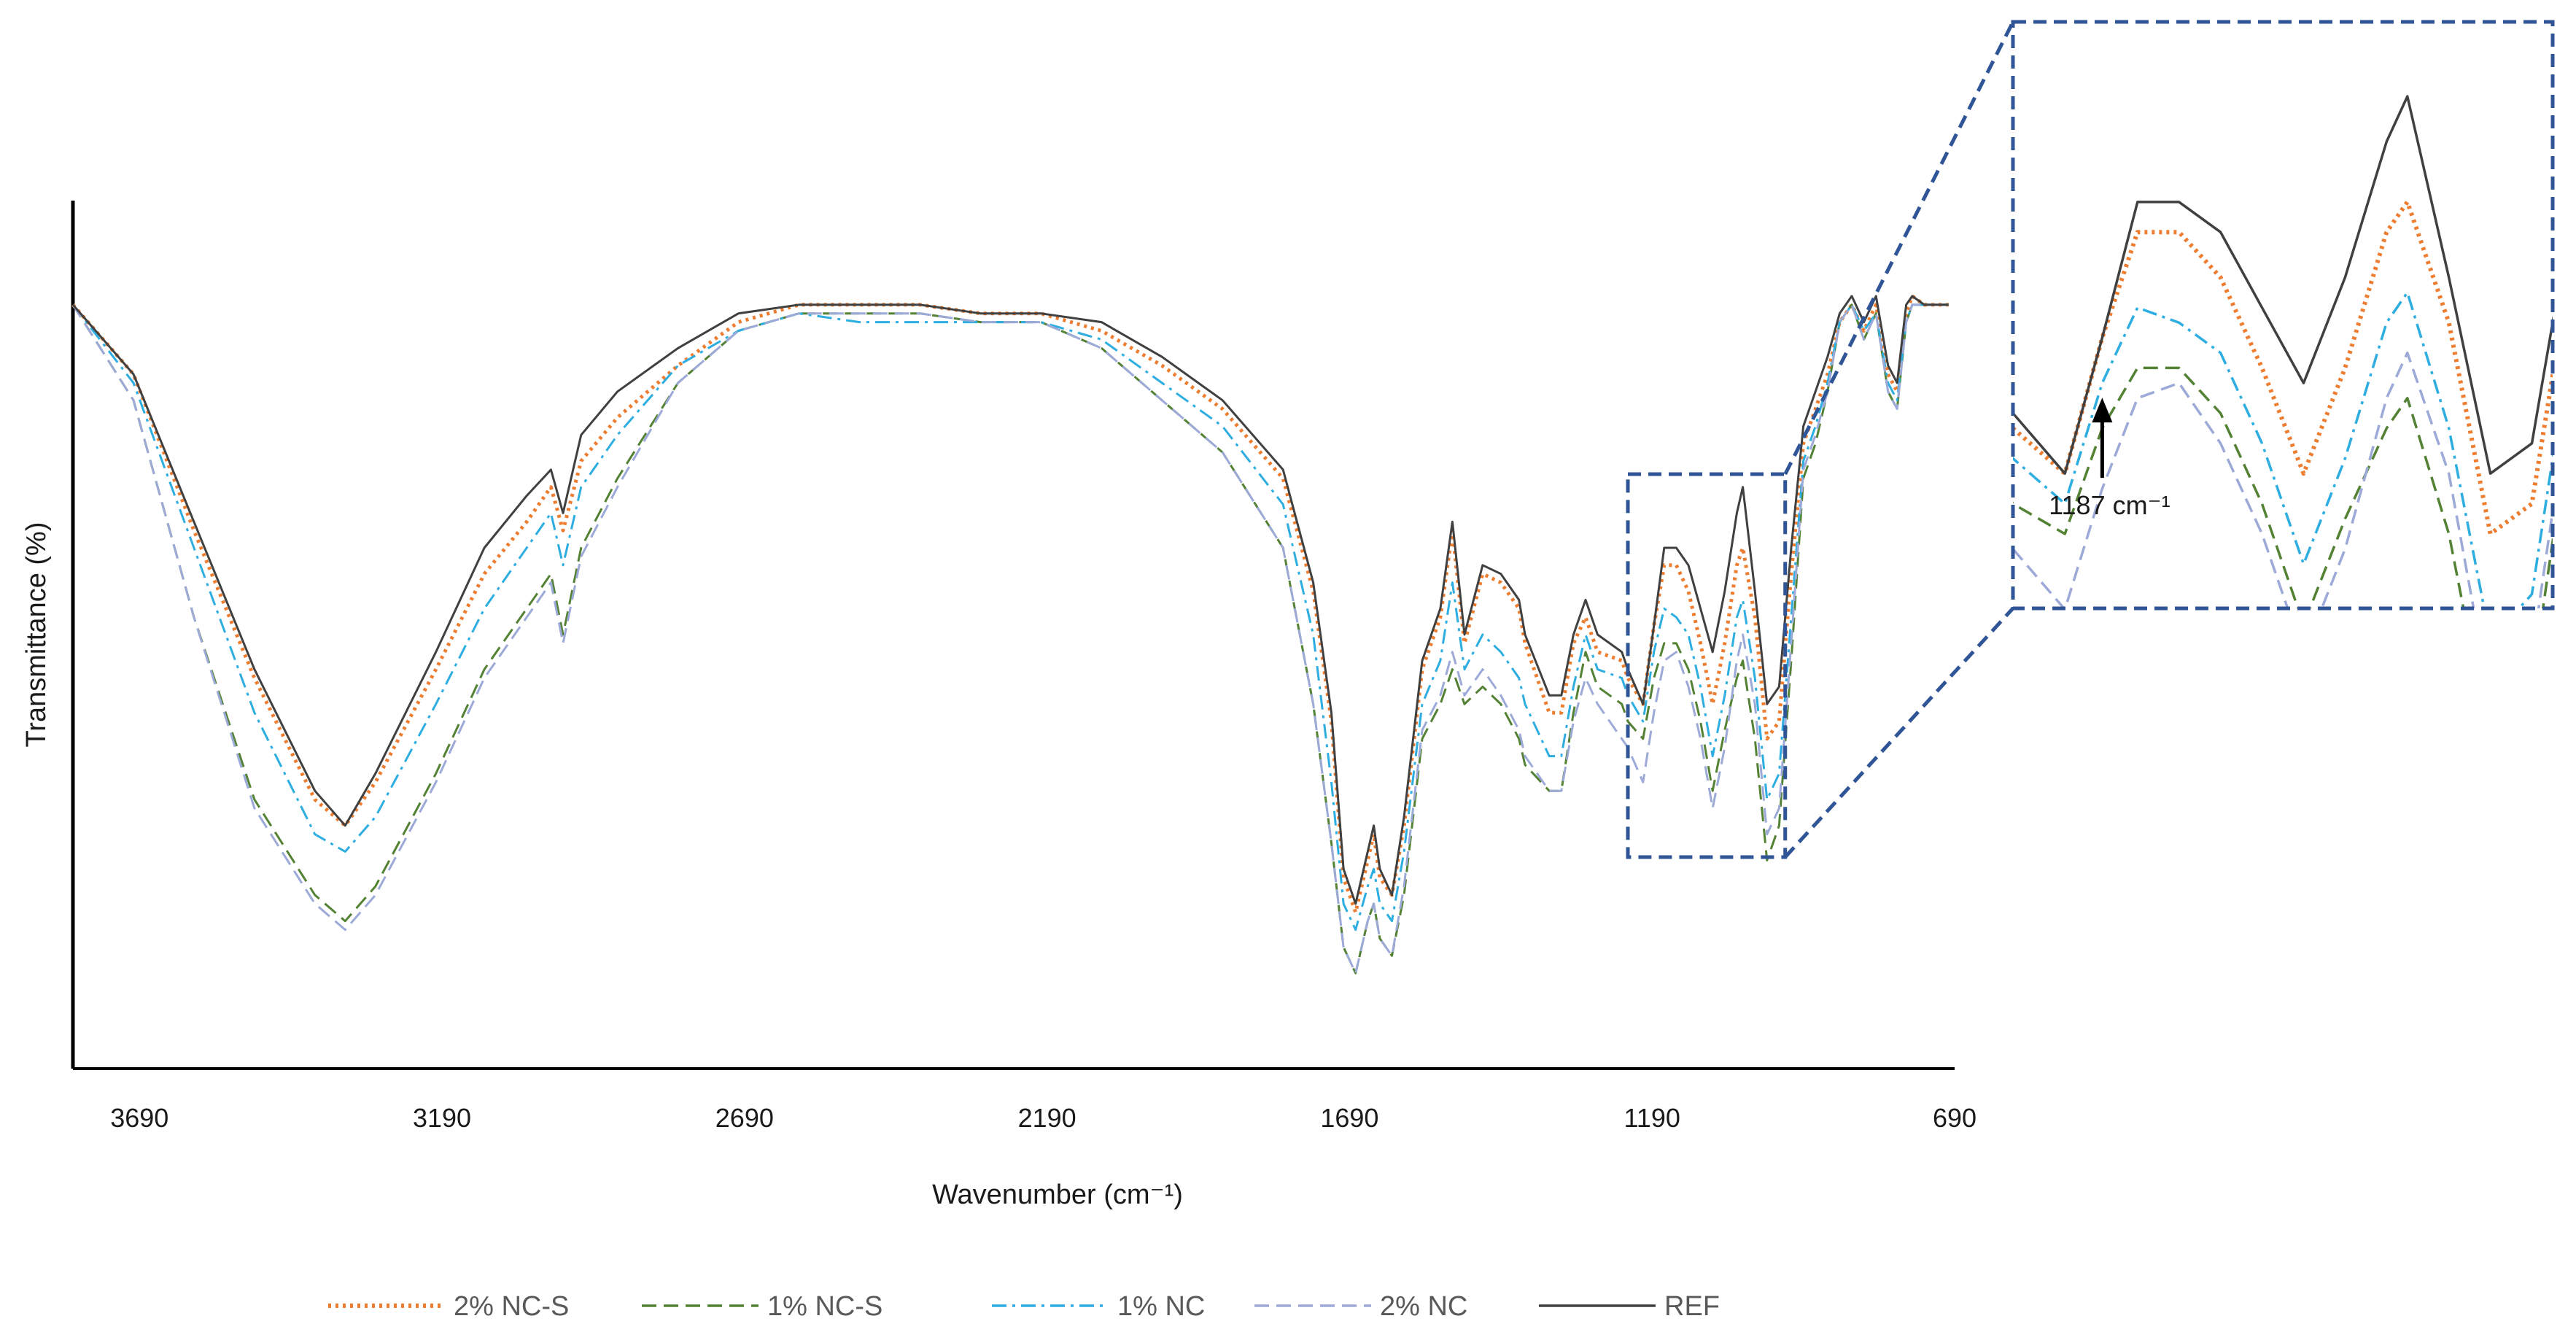 This screenshot has height=1340, width=2576. Describe the element at coordinates (512, 1306) in the screenshot. I see `legend-label: 2% NC-S` at that location.